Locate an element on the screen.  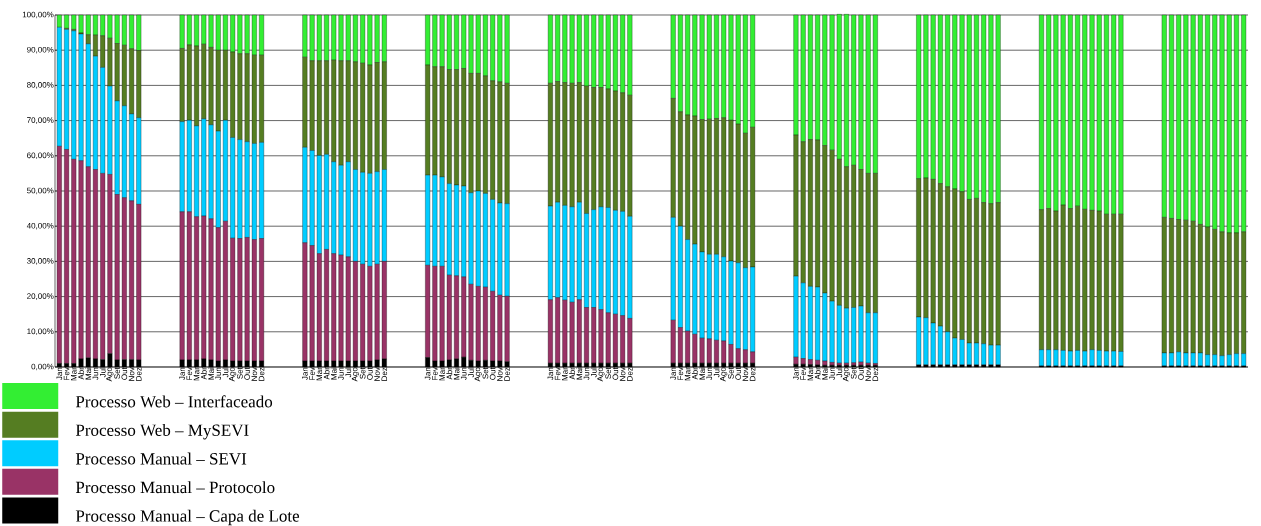
y-tick-label: 100,00% is located at coordinates (38, 15).